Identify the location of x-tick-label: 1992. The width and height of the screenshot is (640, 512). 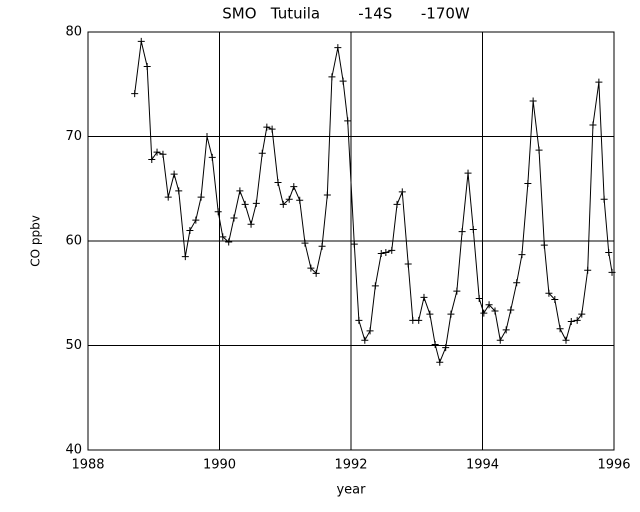
(350, 465).